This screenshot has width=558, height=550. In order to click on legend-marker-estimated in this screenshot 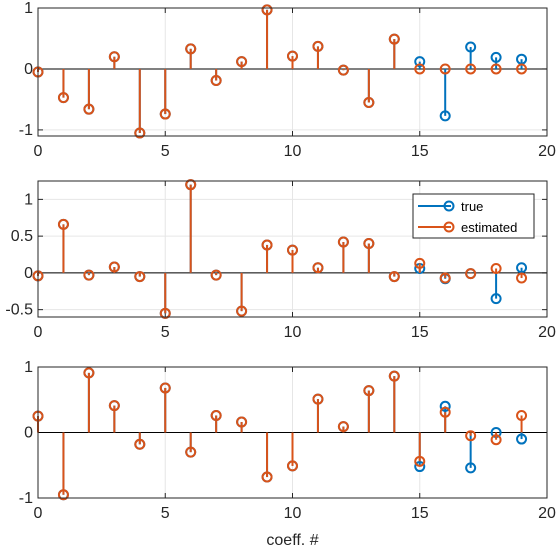, I will do `click(449, 227)`.